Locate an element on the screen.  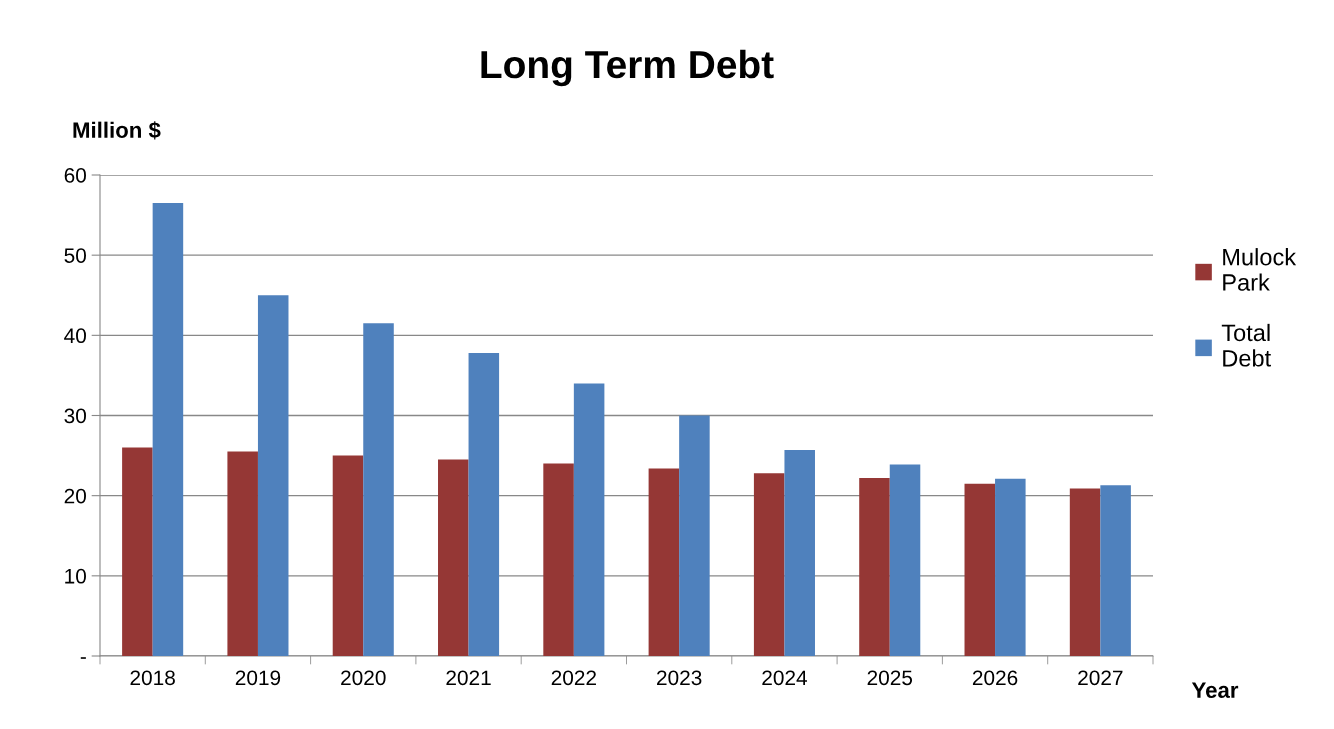
x-tick-label: 2018 is located at coordinates (152, 678).